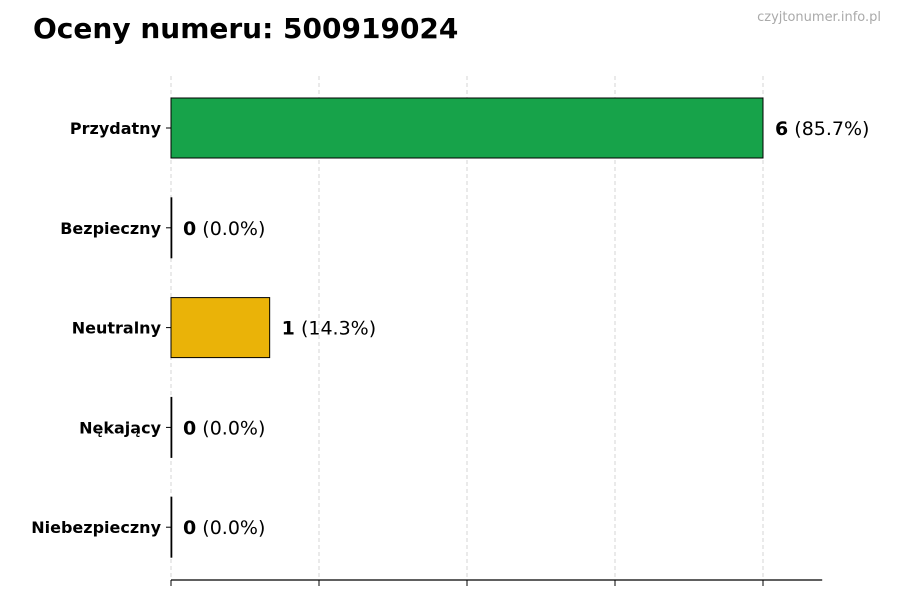 This screenshot has height=600, width=900. I want to click on y-tick-label: Przydatny, so click(116, 128).